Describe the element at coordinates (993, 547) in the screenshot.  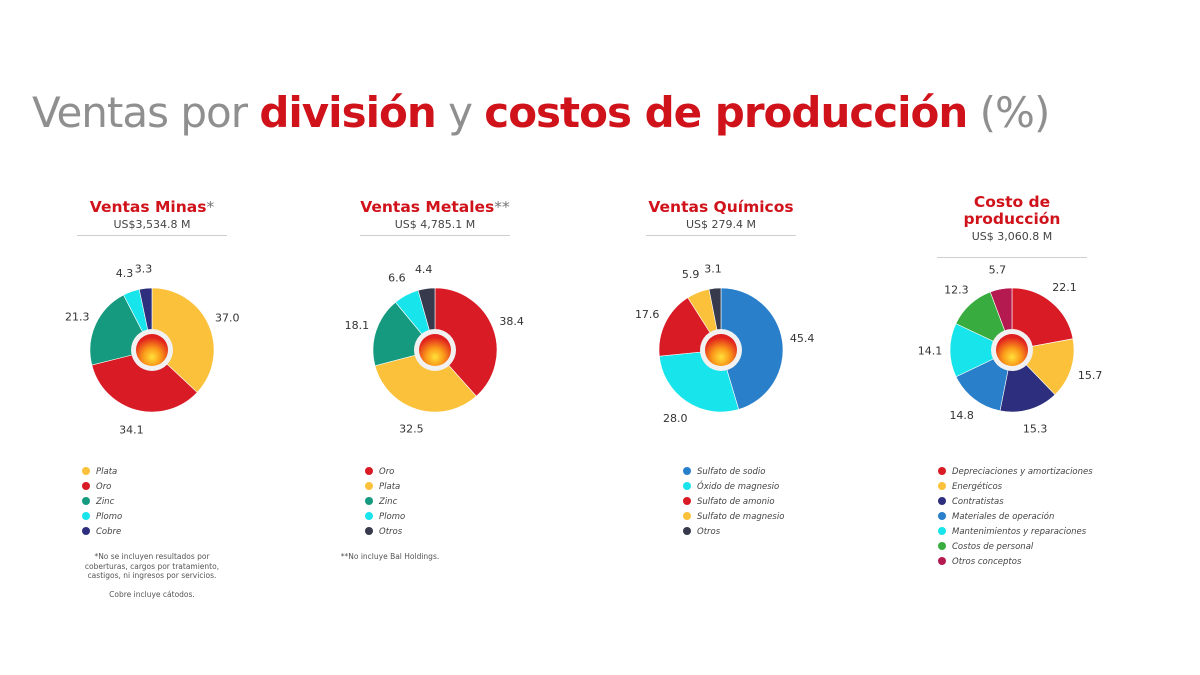
I see `legend-label: Costos de personal` at that location.